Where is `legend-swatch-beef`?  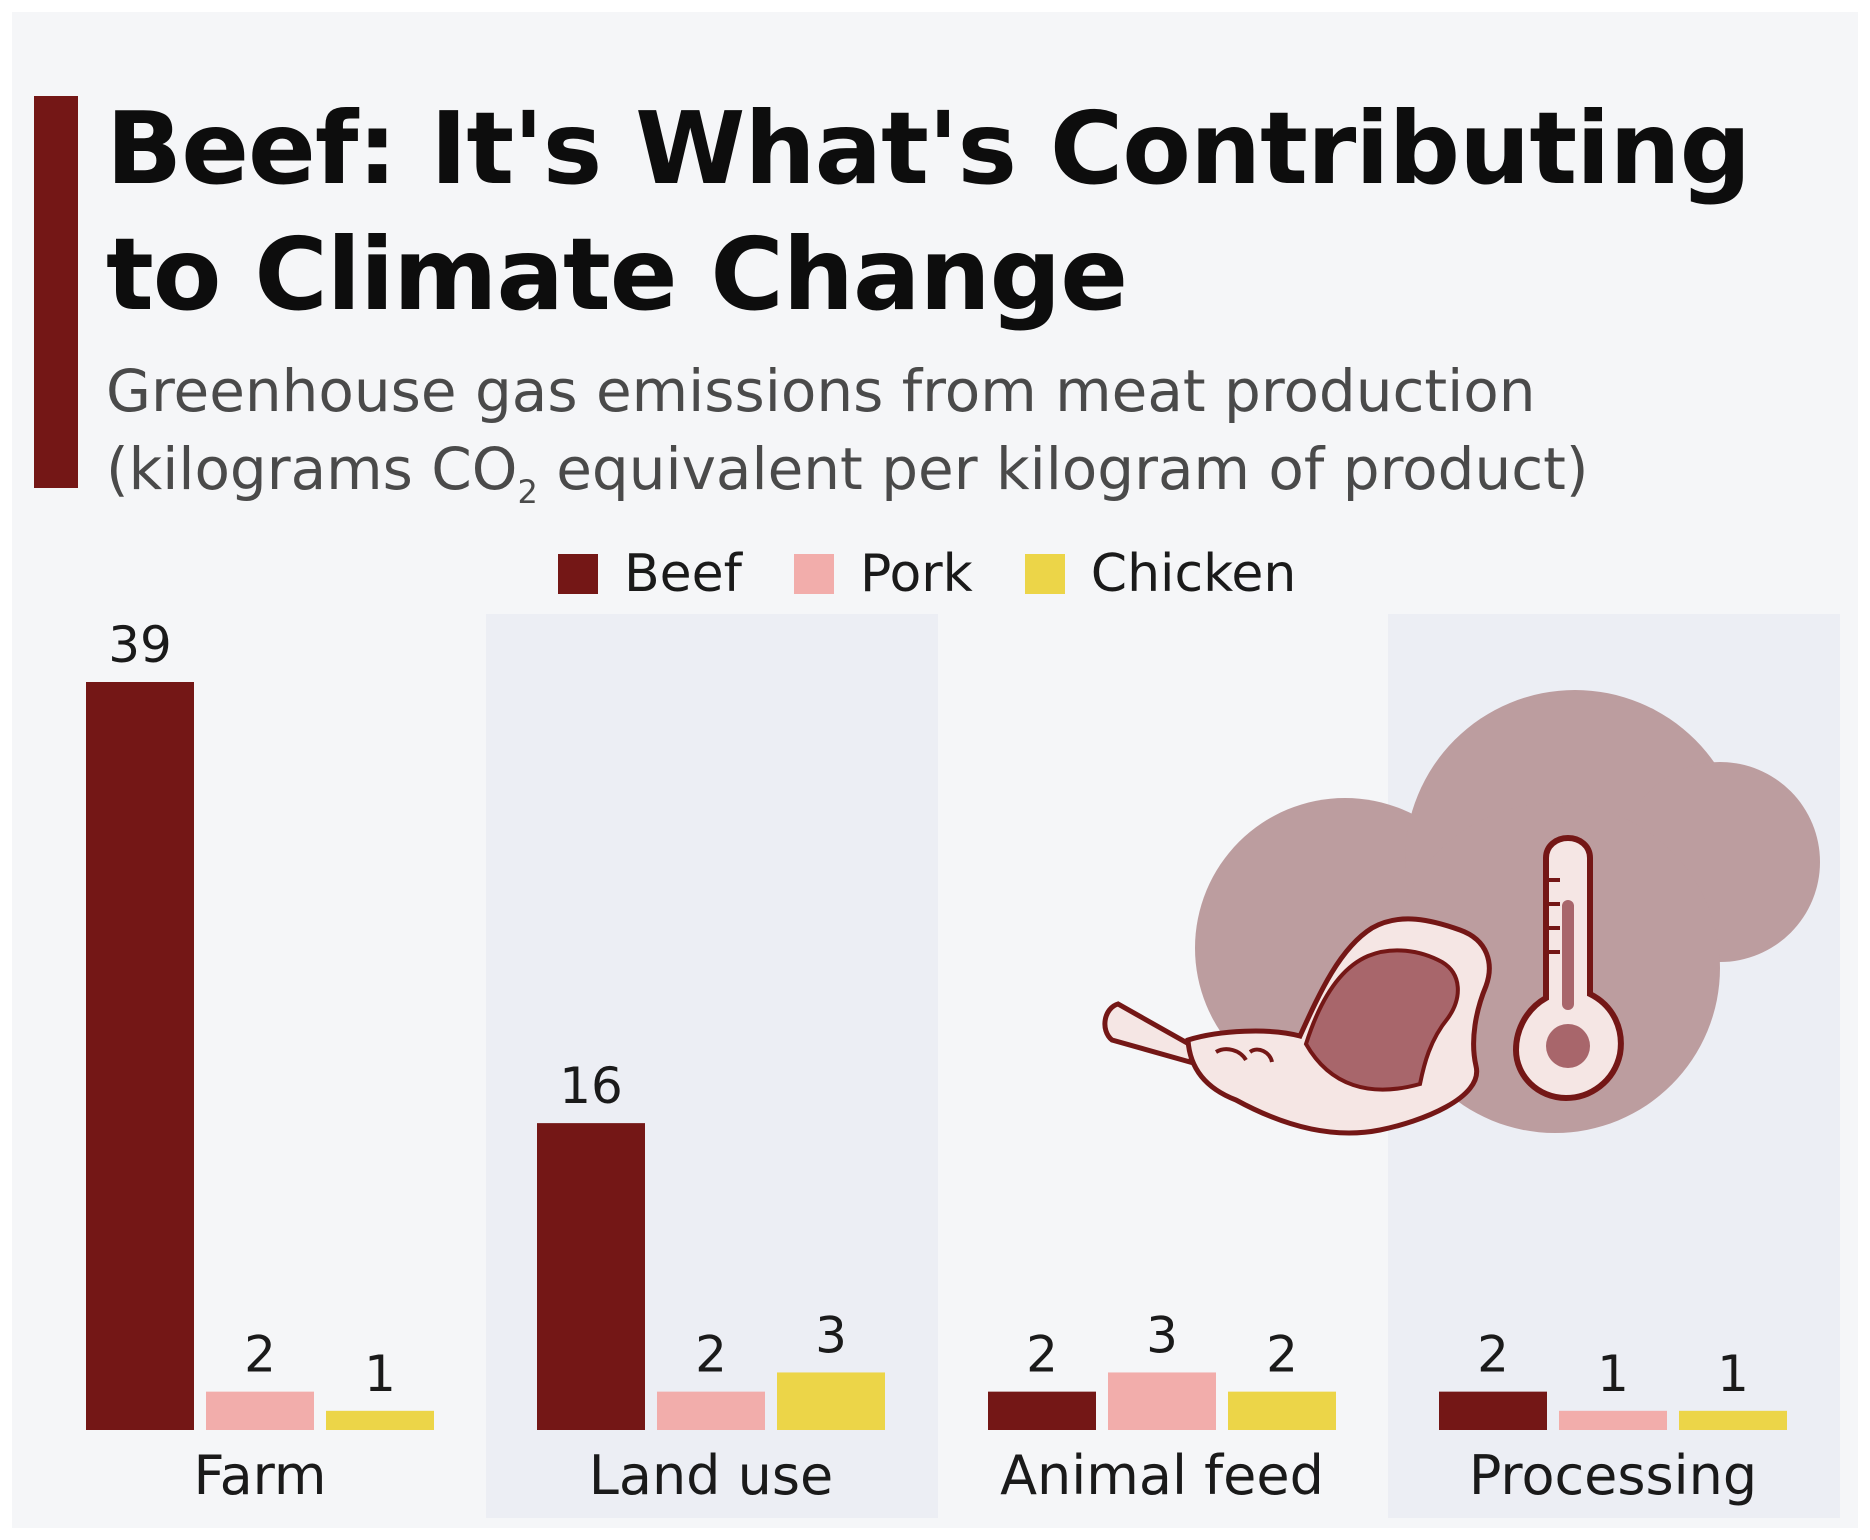
legend-swatch-beef is located at coordinates (578, 574).